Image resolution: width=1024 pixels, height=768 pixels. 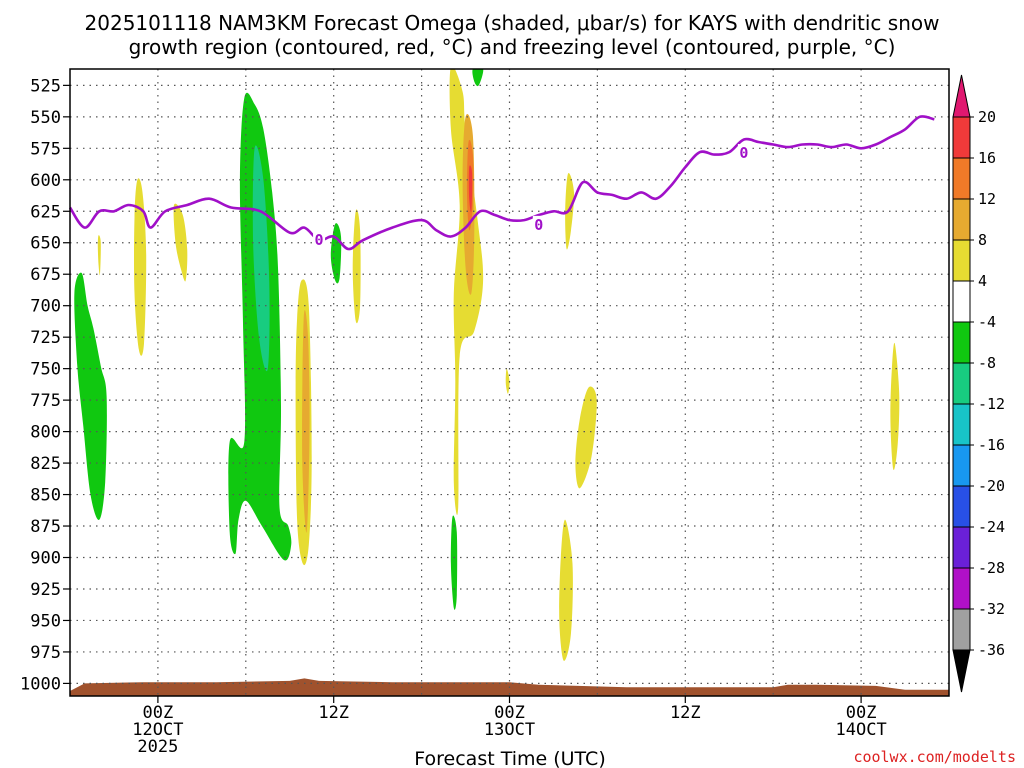 I want to click on y-tick-label-675: 675, so click(x=45, y=275).